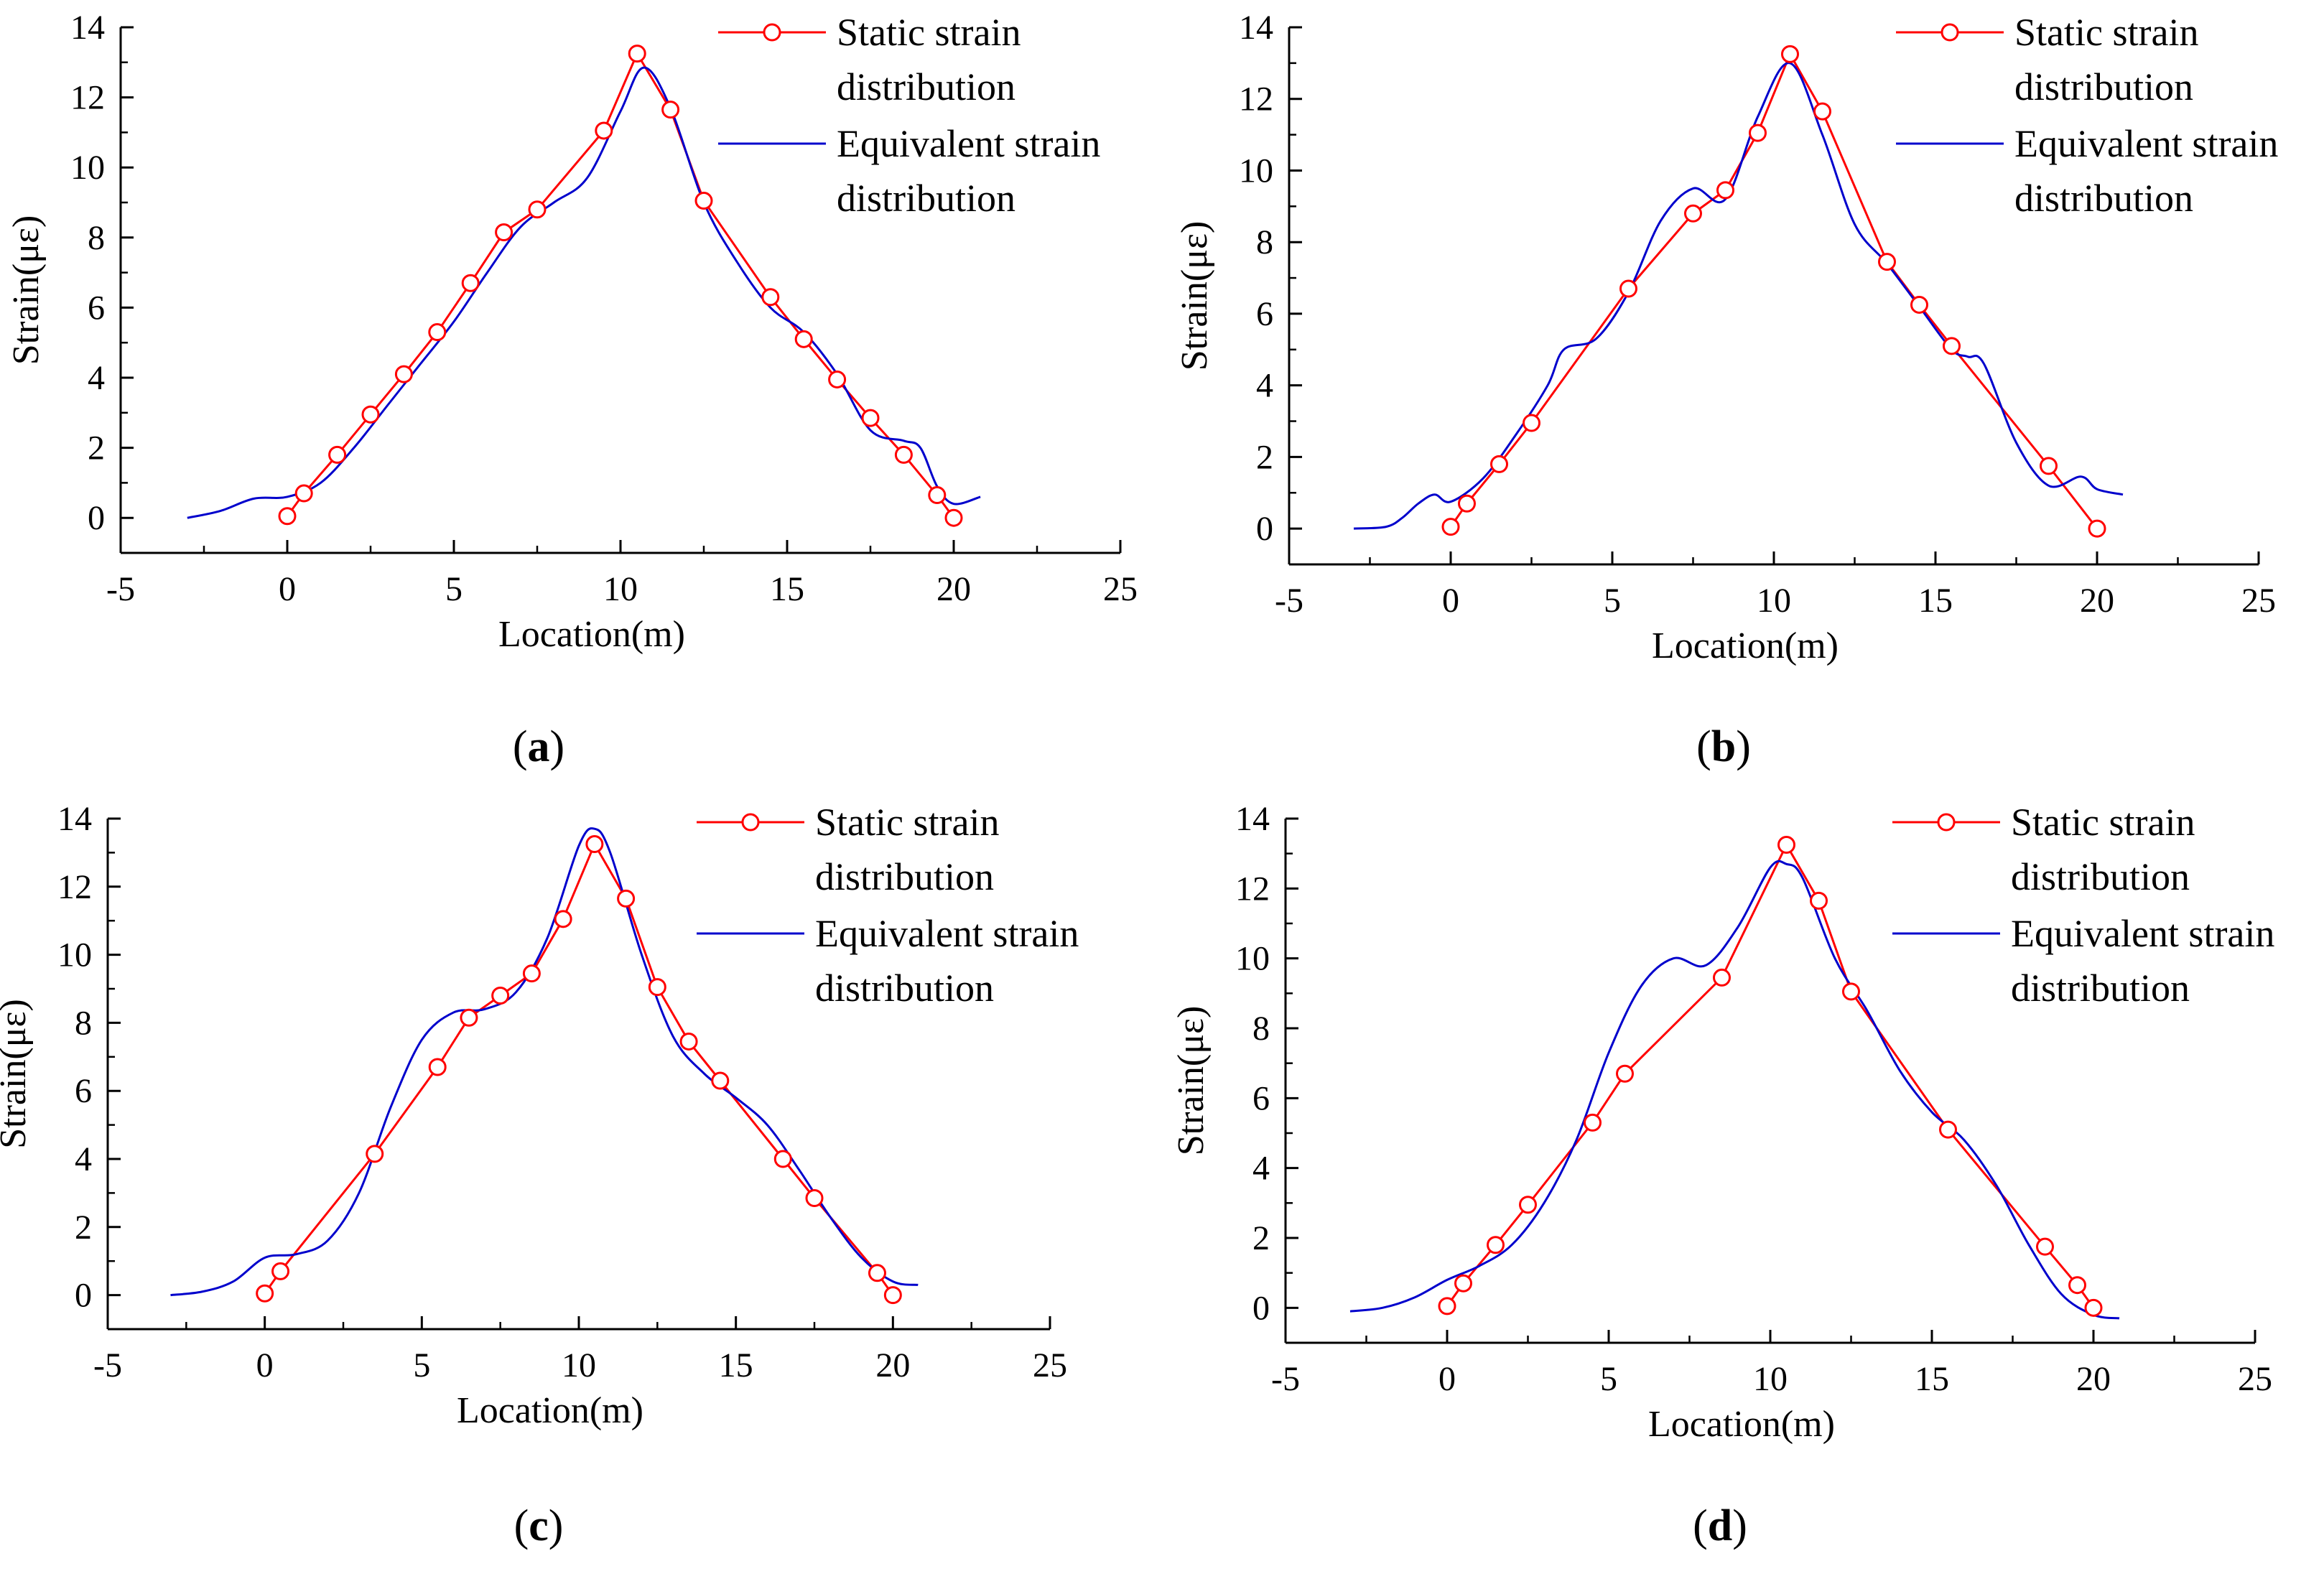 The width and height of the screenshot is (2324, 1574). Describe the element at coordinates (539, 746) in the screenshot. I see `panel-label: (a)` at that location.